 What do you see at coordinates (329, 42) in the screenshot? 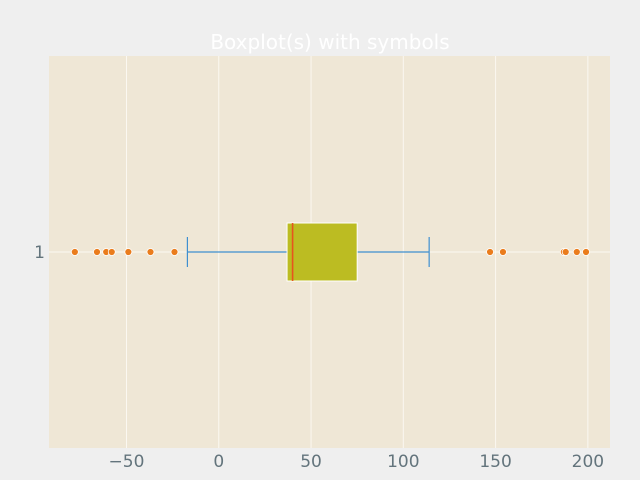
I see `chart-title: Boxplot(s) with symbols` at bounding box center [329, 42].